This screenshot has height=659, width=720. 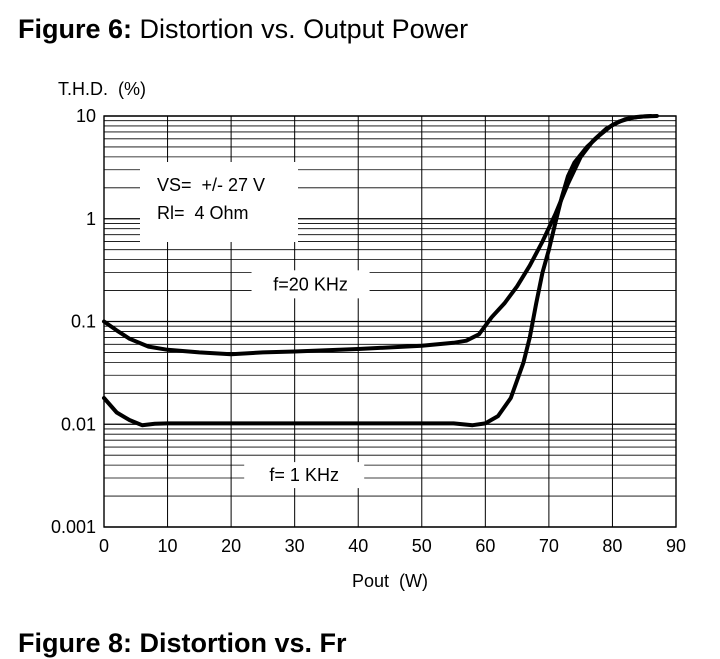 I want to click on condition-text: VS= +/- 27 V, so click(x=211, y=185).